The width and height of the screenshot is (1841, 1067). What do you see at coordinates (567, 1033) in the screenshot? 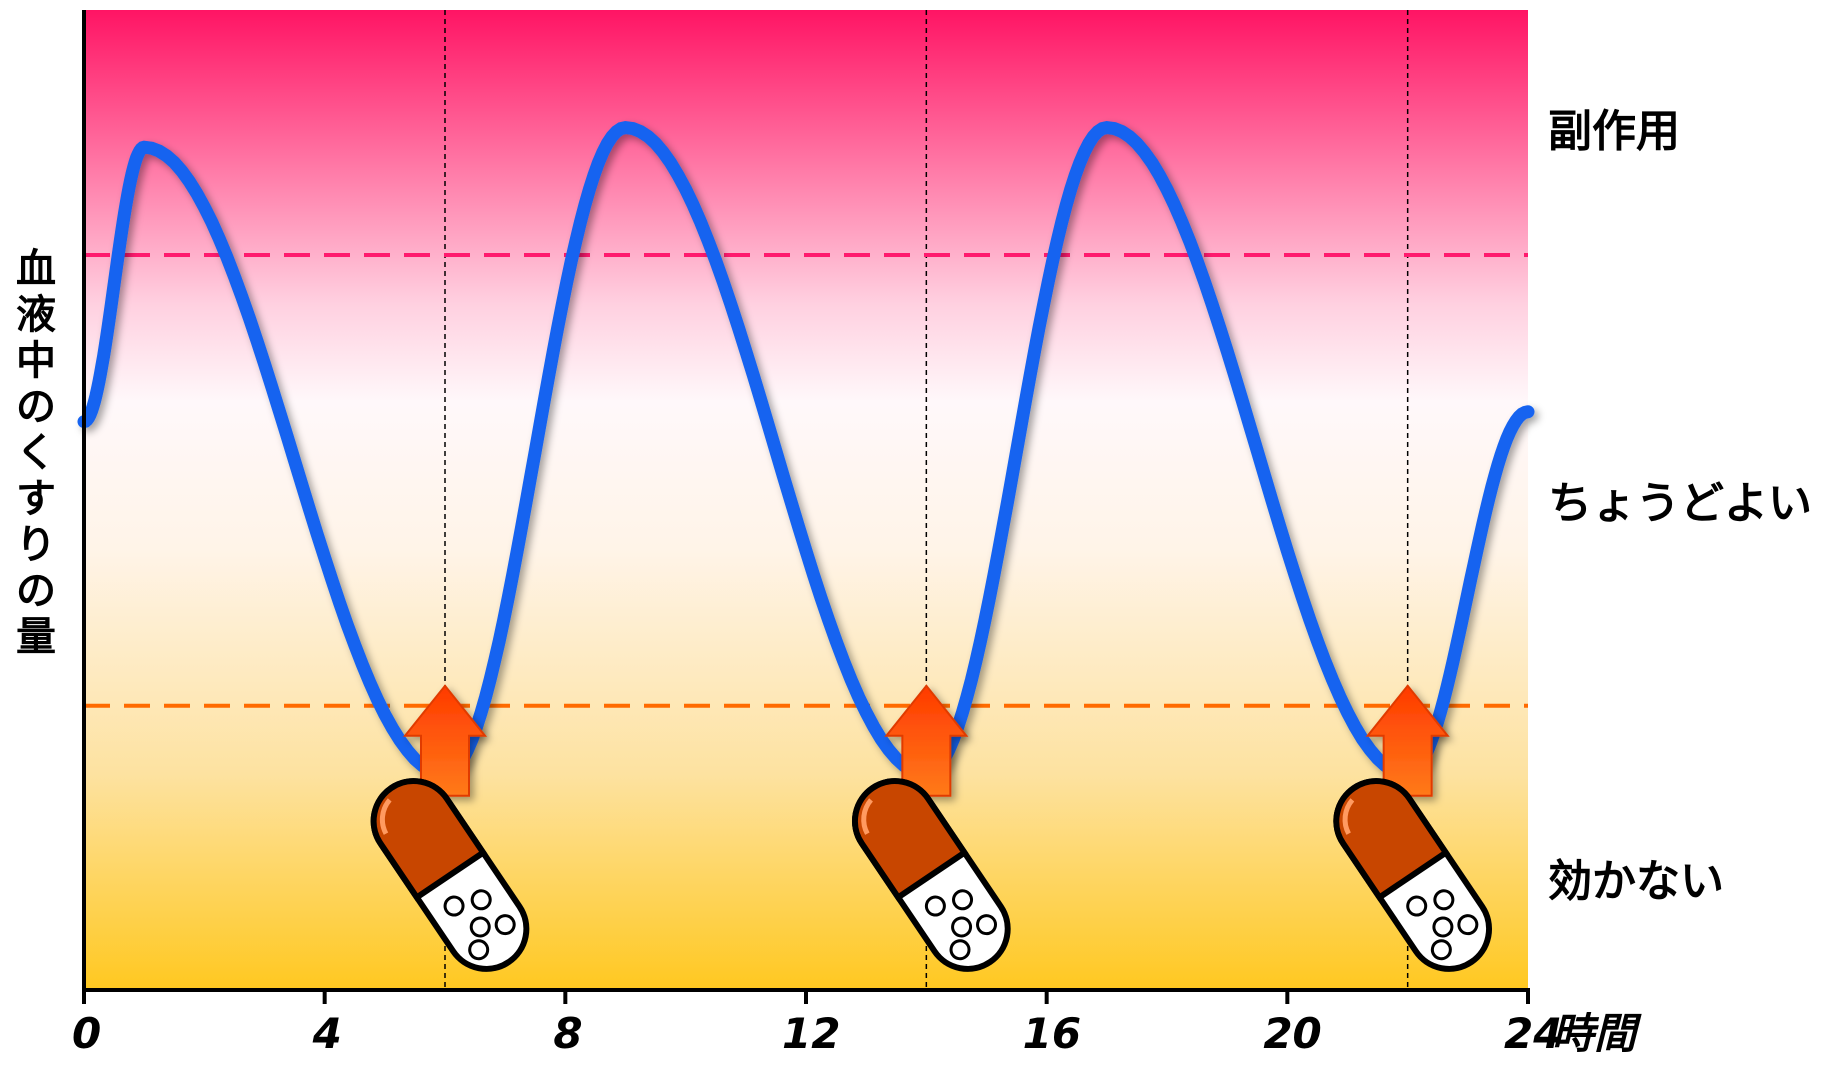
I see `x-tick-label-8: 8` at bounding box center [567, 1033].